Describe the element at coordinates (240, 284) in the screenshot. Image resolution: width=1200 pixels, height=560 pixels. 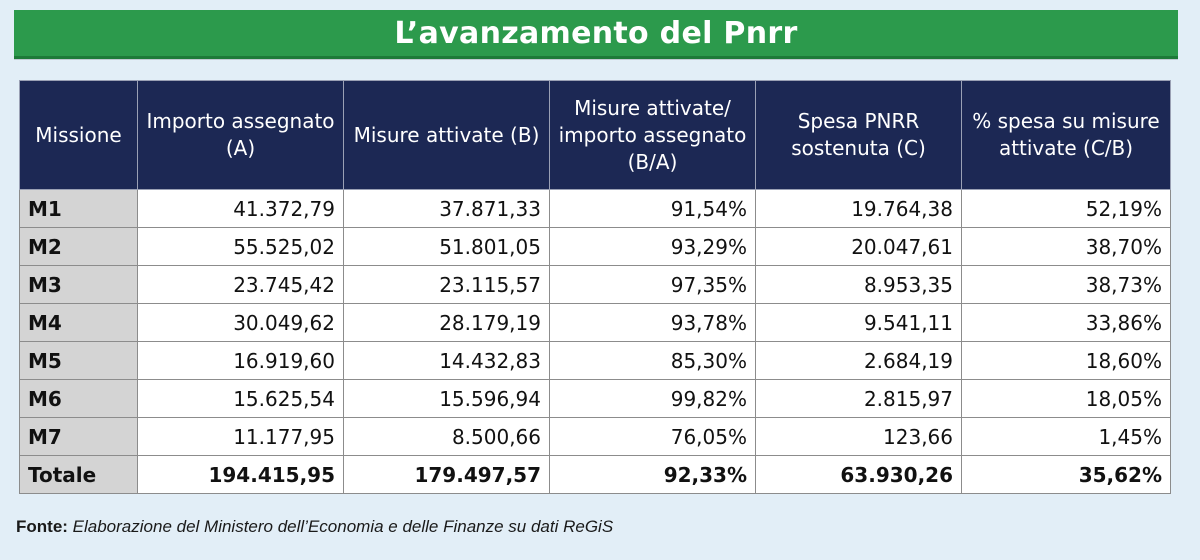
I see `table-cell: 23.745,42` at that location.